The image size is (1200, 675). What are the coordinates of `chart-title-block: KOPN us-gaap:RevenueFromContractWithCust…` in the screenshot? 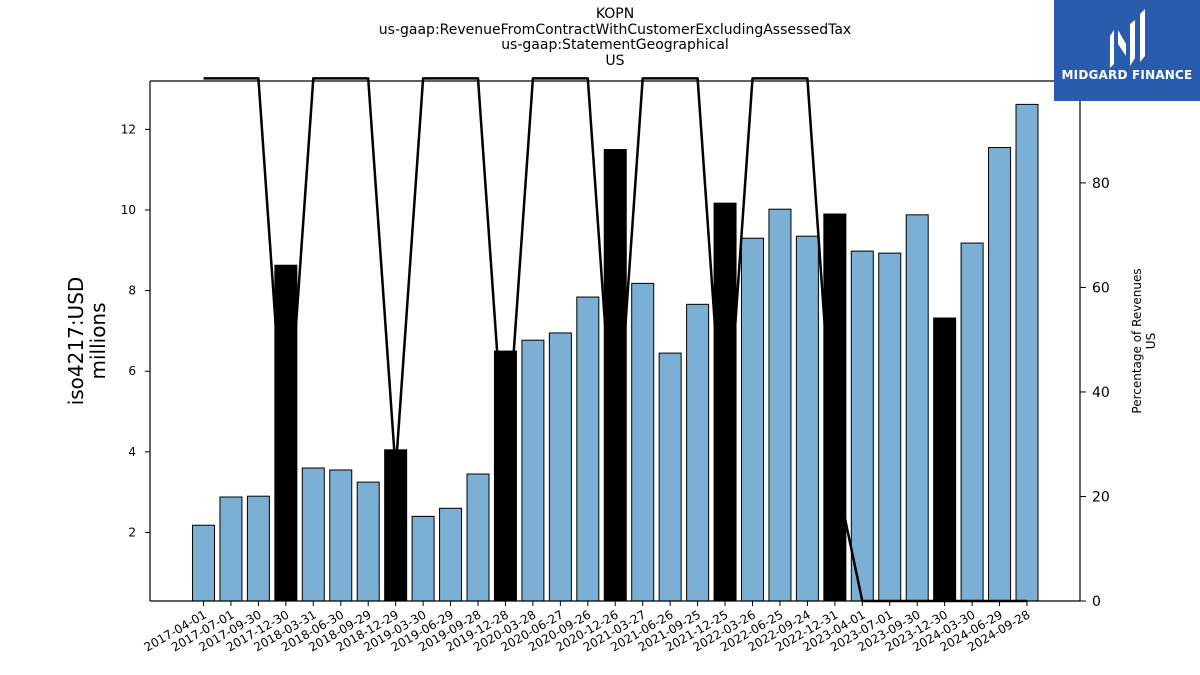 It's located at (615, 37).